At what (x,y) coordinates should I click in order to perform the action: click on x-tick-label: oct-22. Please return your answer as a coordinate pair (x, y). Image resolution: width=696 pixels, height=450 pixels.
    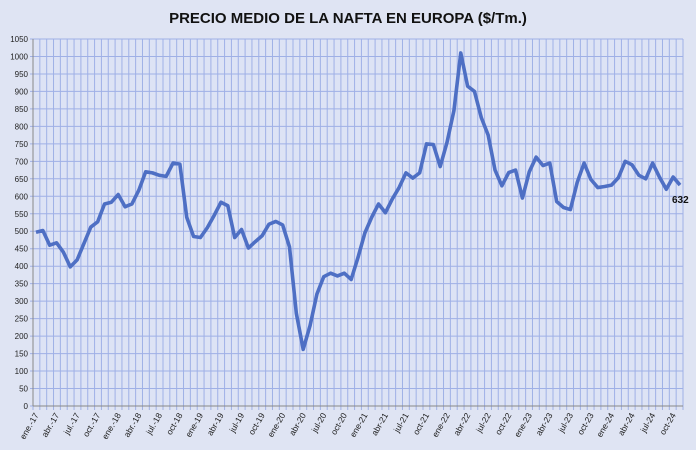
    Looking at the image, I should click on (503, 424).